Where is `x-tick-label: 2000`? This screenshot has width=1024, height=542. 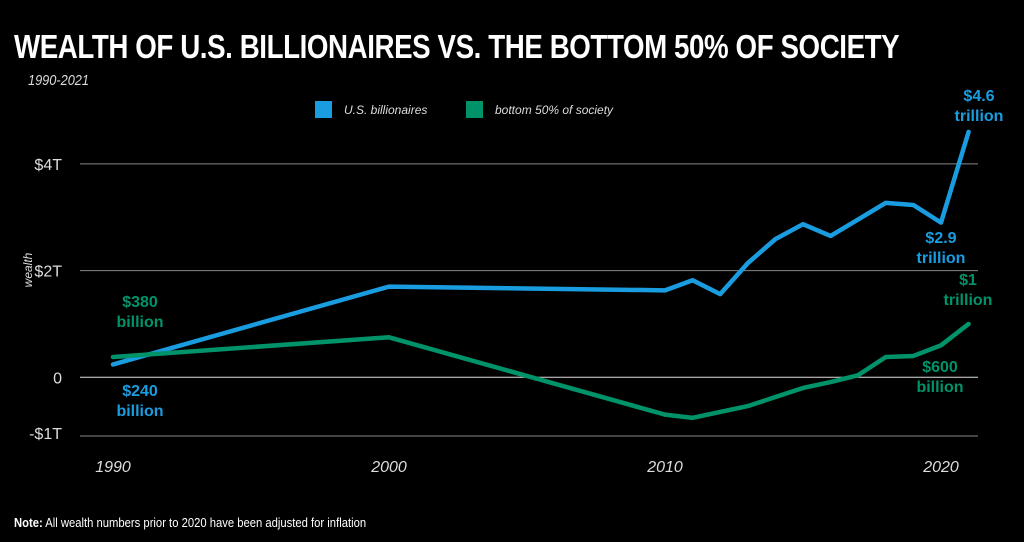 x-tick-label: 2000 is located at coordinates (388, 467).